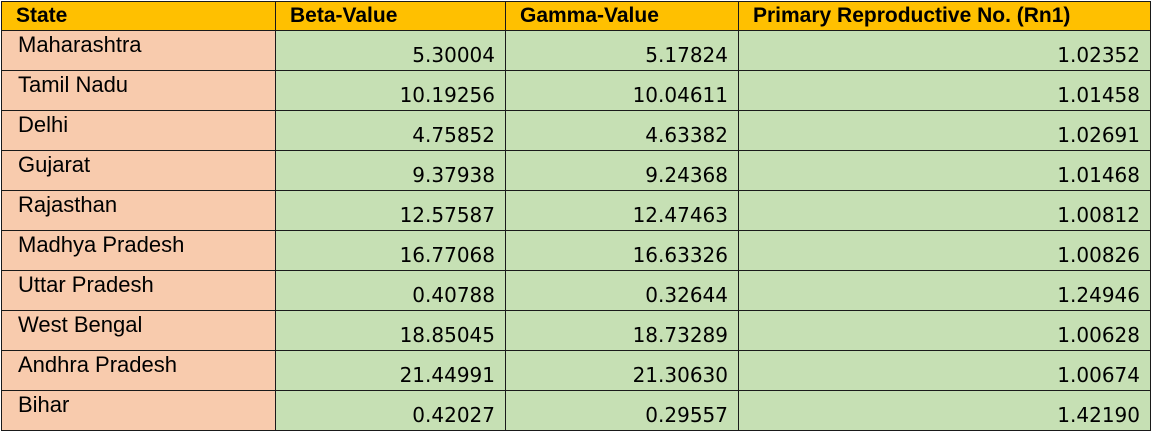 This screenshot has width=1151, height=431. I want to click on table-row: Madhya Pradesh 16.77068 16.63326 1.00826, so click(576, 250).